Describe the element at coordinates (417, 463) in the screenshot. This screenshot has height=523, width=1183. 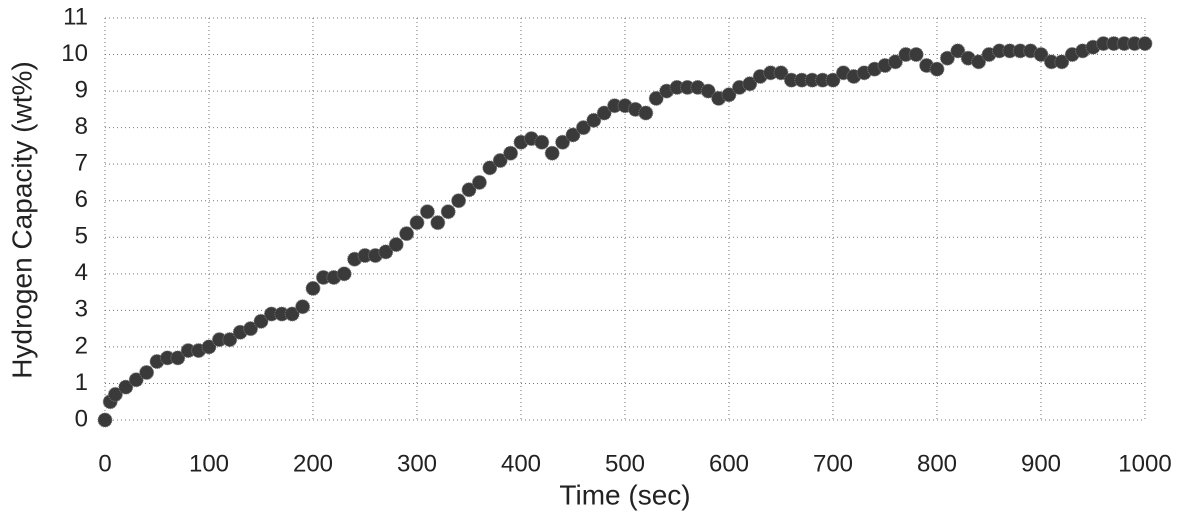
I see `x-tick-label: 300` at that location.